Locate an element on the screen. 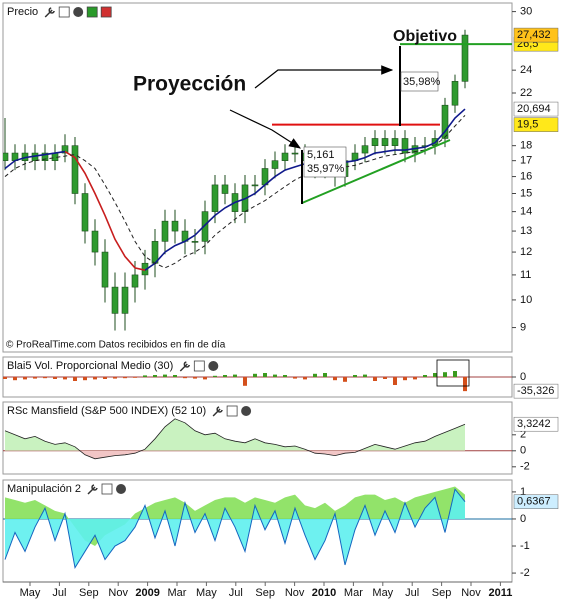 This screenshot has width=562, height=602. value-tag: 0,6367 is located at coordinates (534, 502).